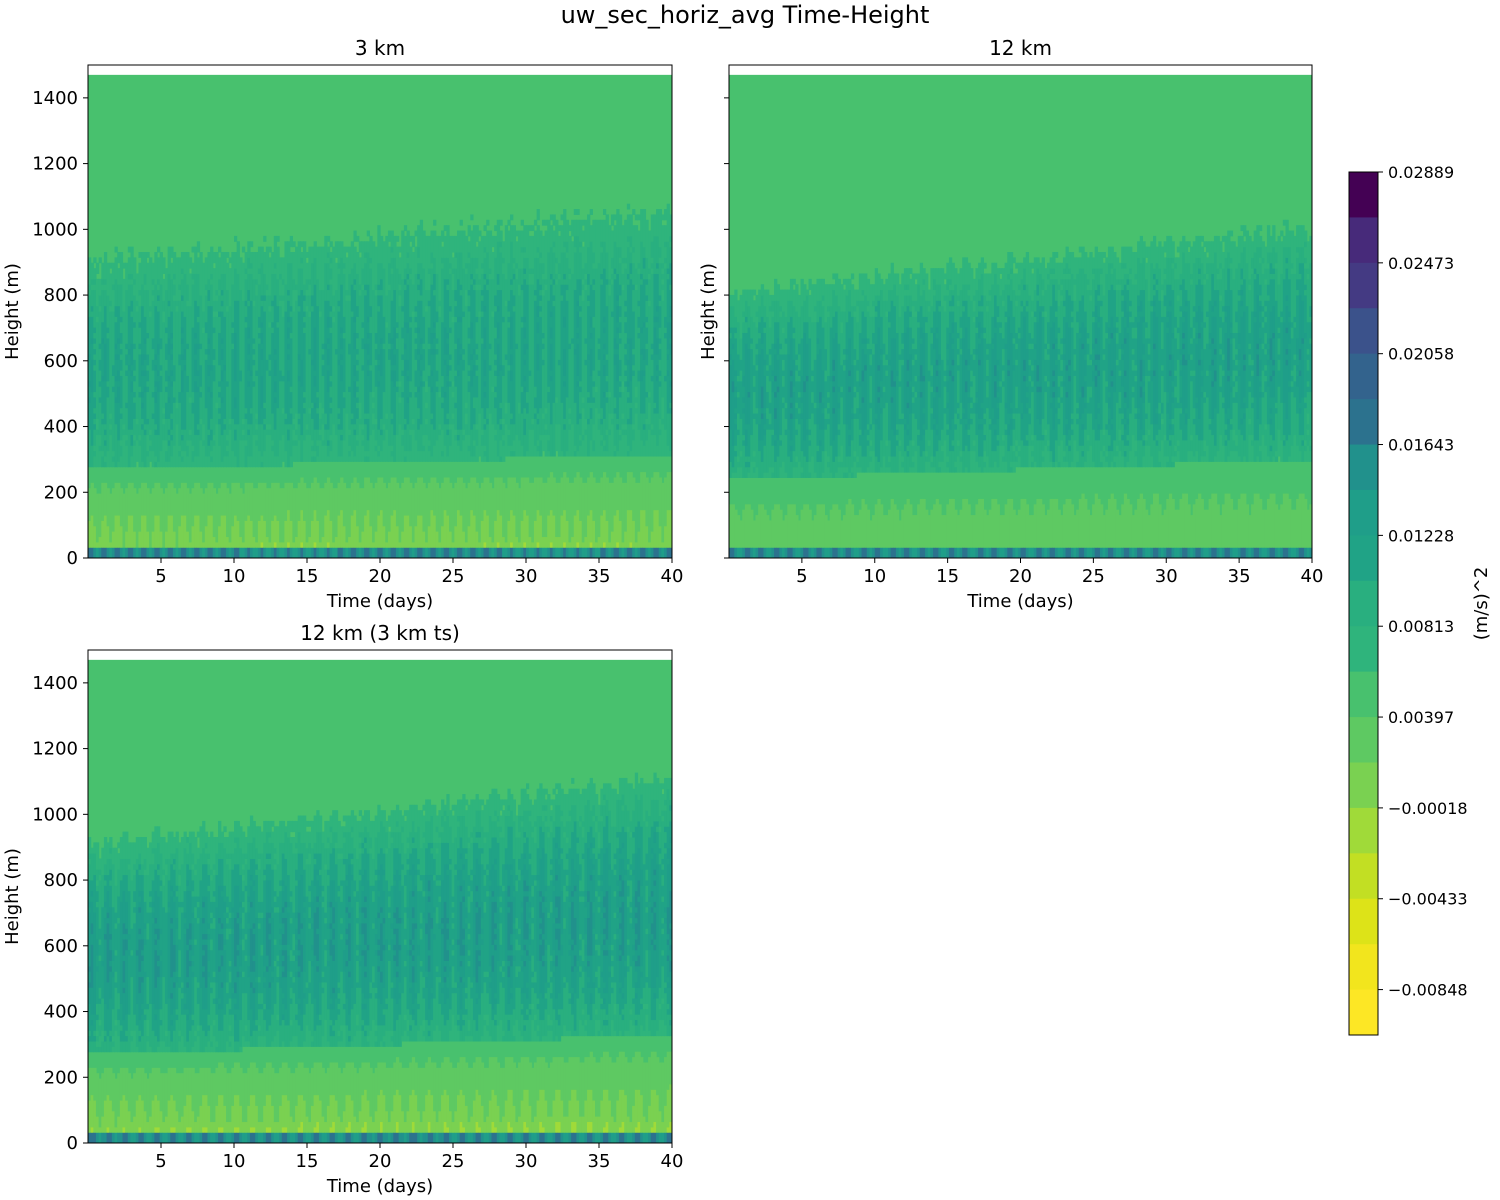 The image size is (1500, 1200). I want to click on colorbar-tick-label: 0.00813, so click(1421, 626).